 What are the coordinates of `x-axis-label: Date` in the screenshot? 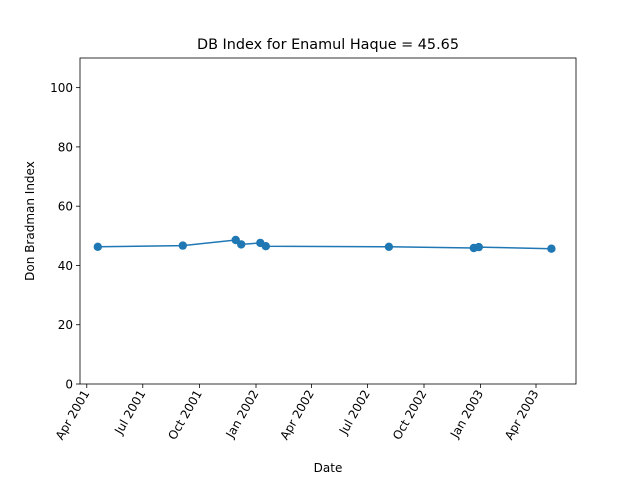 It's located at (328, 468).